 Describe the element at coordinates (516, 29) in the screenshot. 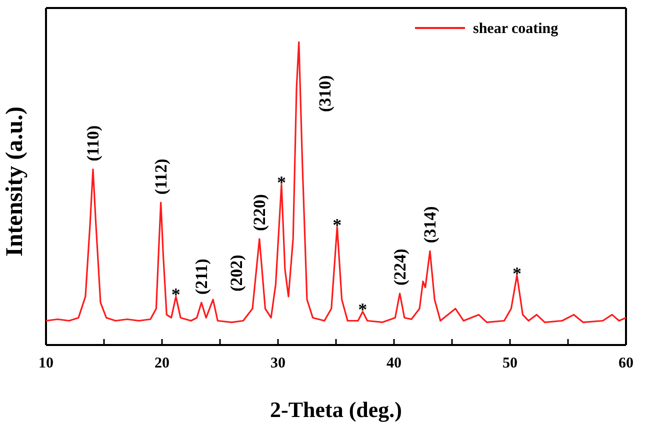

I see `legend-label: shear coating` at that location.